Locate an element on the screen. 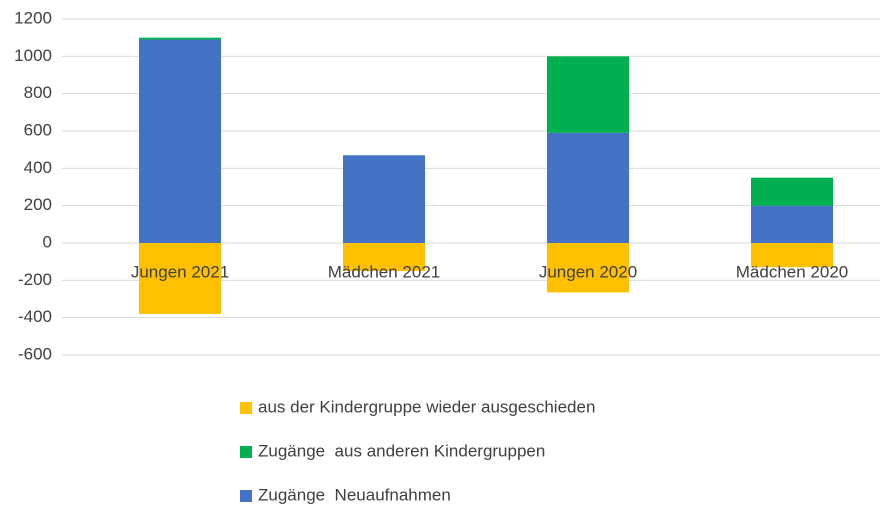 This screenshot has height=515, width=892. x-tick-label: Mädchen 2021 is located at coordinates (384, 271).